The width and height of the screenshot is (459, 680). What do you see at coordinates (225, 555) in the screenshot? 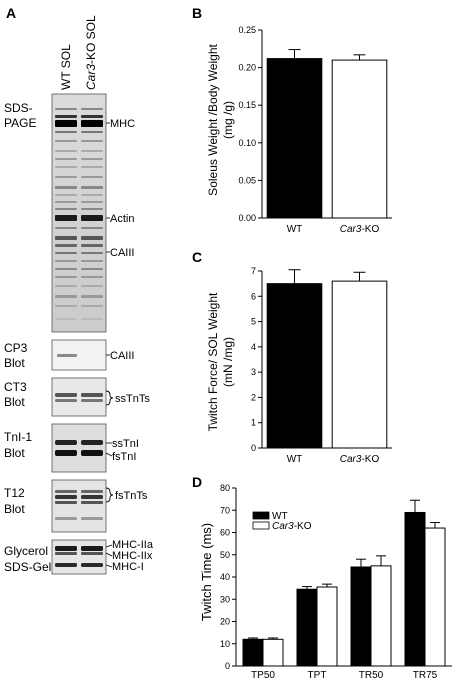
I see `chart-d-tick-label: 50` at bounding box center [225, 555].